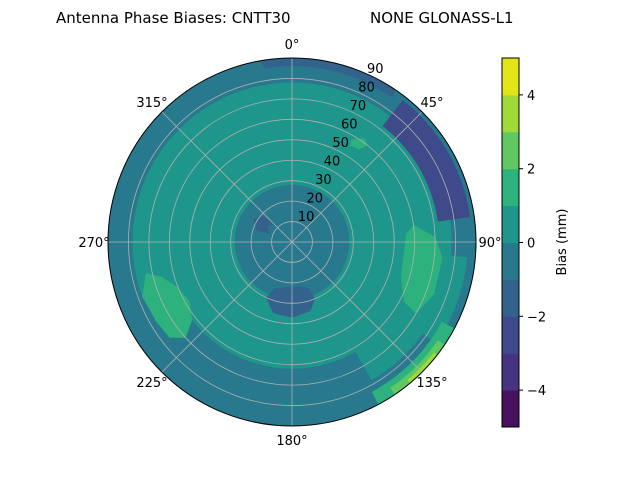 The height and width of the screenshot is (480, 640). What do you see at coordinates (375, 69) in the screenshot?
I see `radial-tick-label: 90` at bounding box center [375, 69].